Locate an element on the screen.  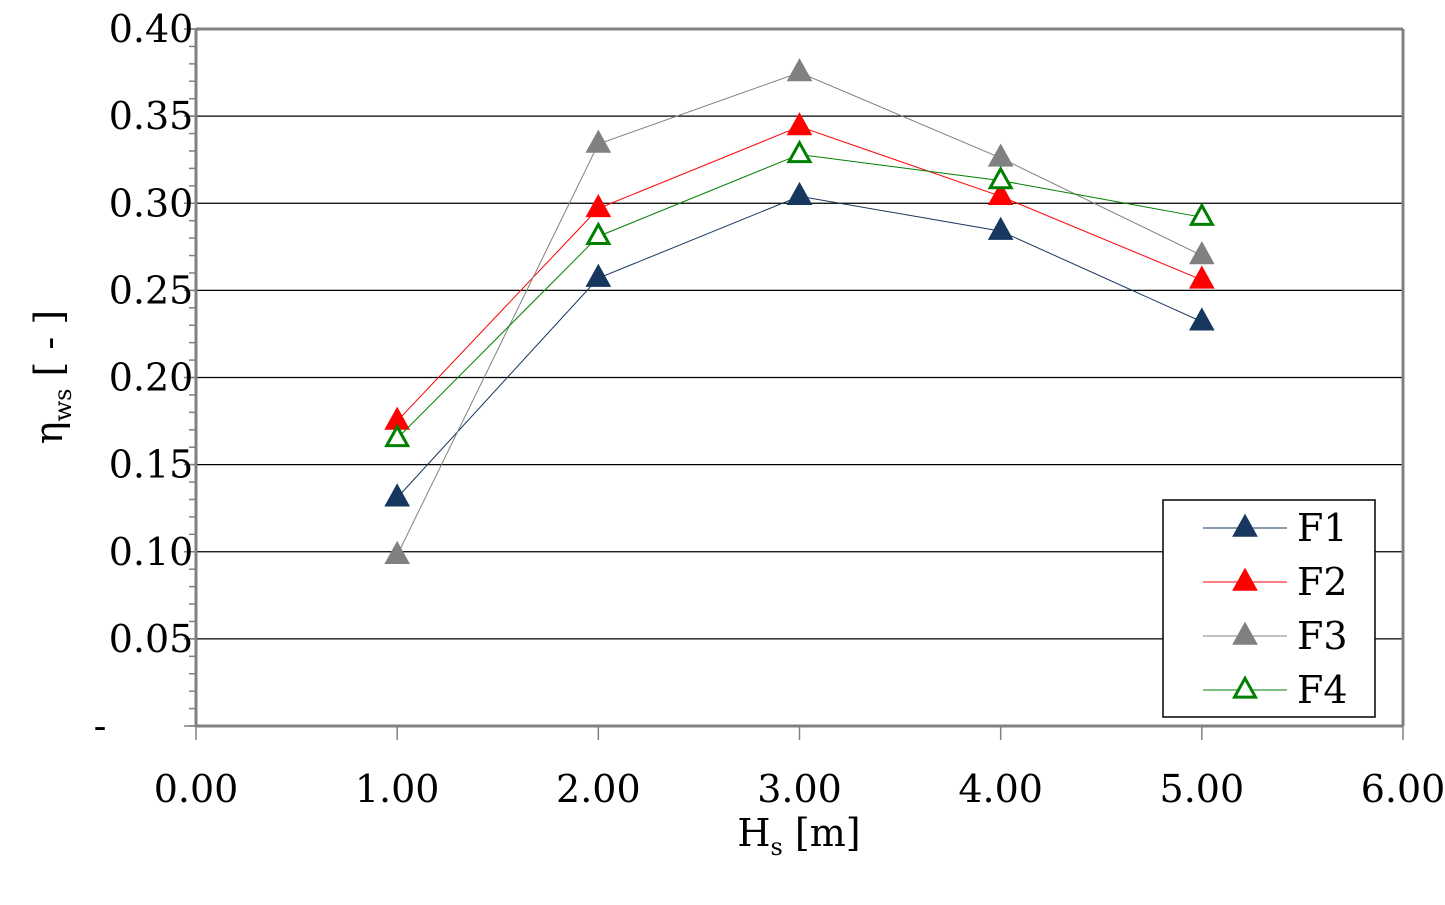
legend-label-f1: F1 is located at coordinates (1322, 528).